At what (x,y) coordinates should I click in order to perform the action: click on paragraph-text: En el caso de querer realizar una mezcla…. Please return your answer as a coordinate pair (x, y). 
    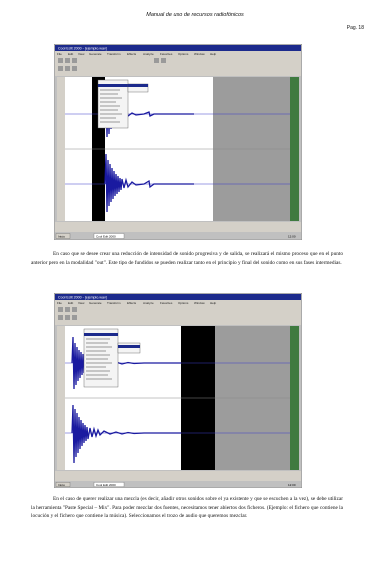
    Looking at the image, I should click on (187, 508).